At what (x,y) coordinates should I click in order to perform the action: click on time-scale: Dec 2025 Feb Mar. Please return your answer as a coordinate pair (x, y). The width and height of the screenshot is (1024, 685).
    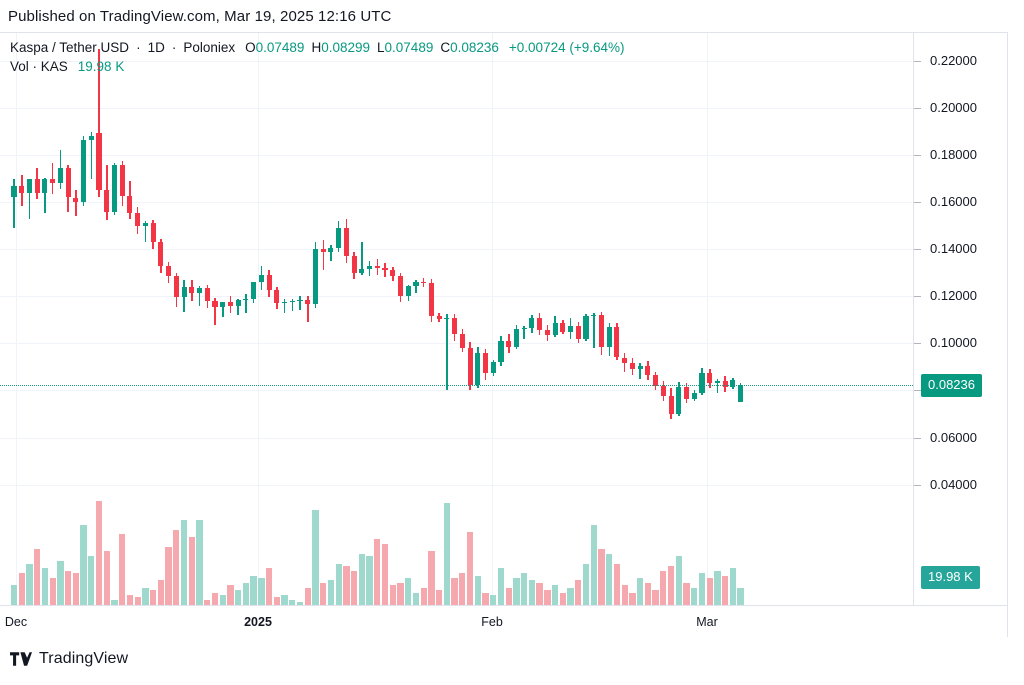
    Looking at the image, I should click on (504, 621).